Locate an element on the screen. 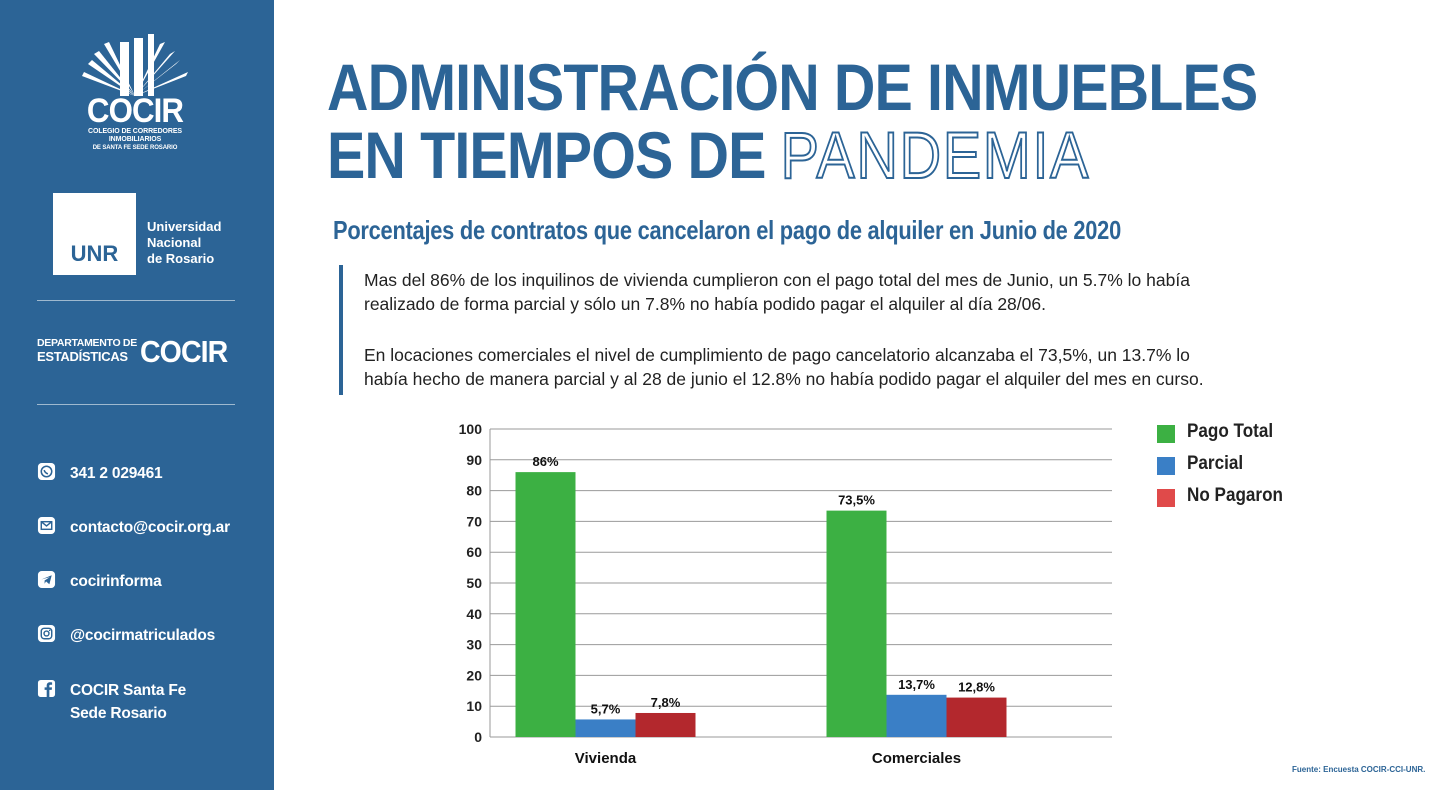  dept-label-line-1: DEPARTAMENTO DE is located at coordinates (87, 343).